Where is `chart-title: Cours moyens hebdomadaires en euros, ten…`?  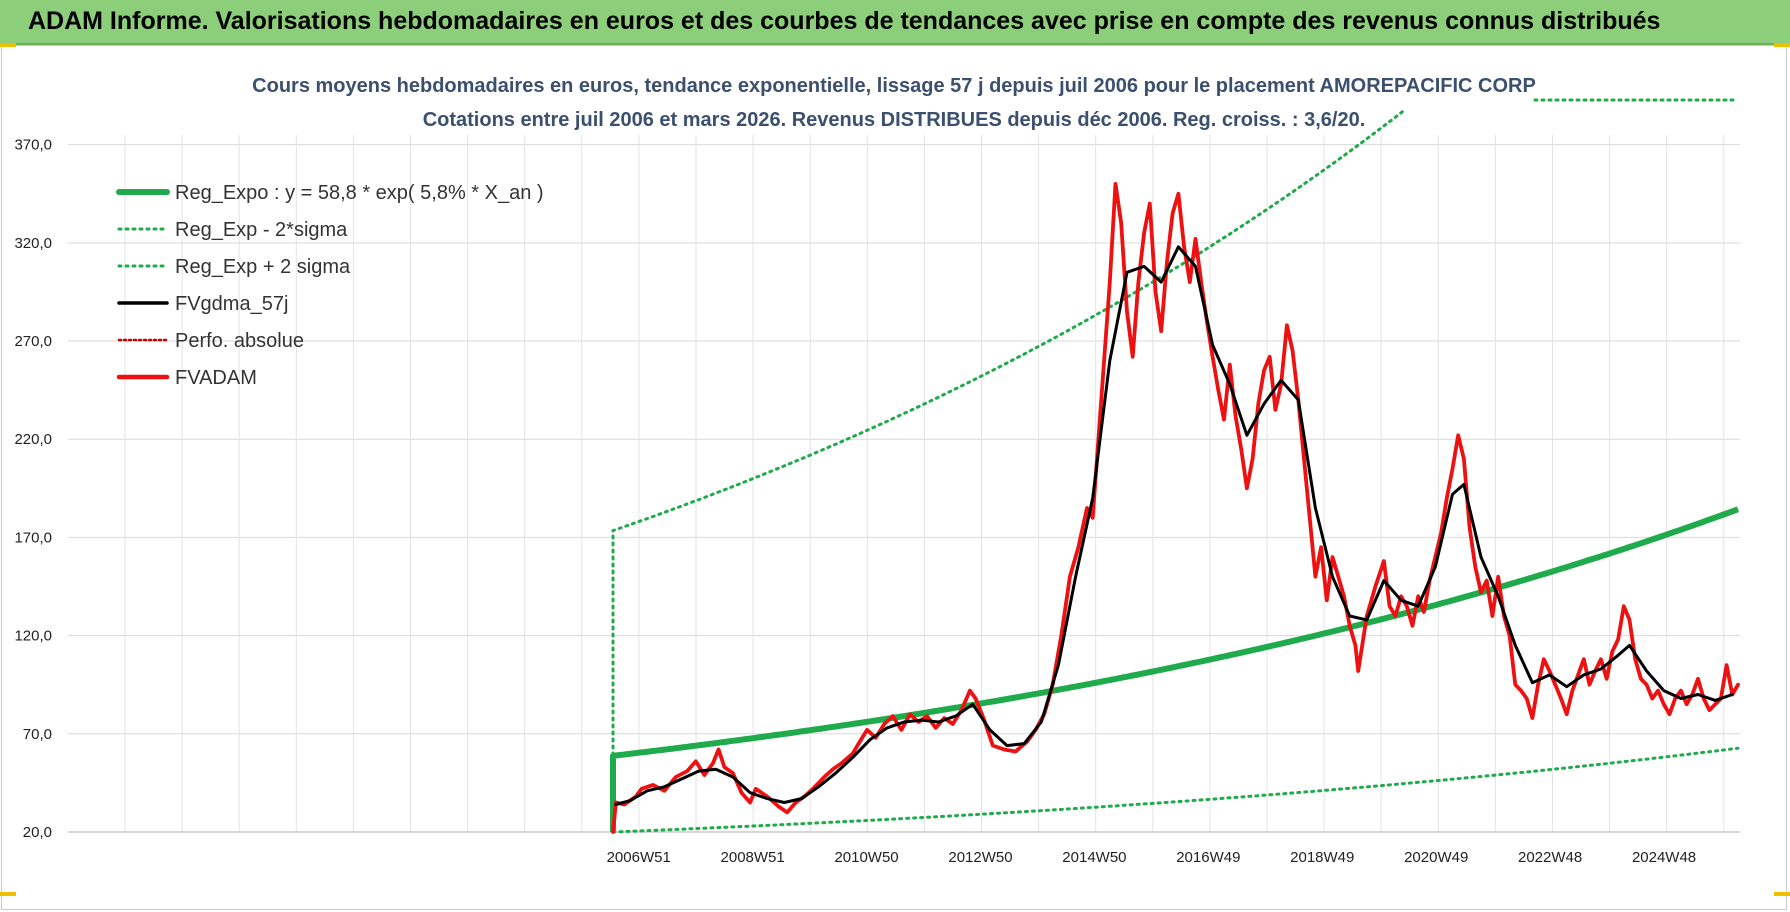 chart-title: Cours moyens hebdomadaires en euros, ten… is located at coordinates (894, 86).